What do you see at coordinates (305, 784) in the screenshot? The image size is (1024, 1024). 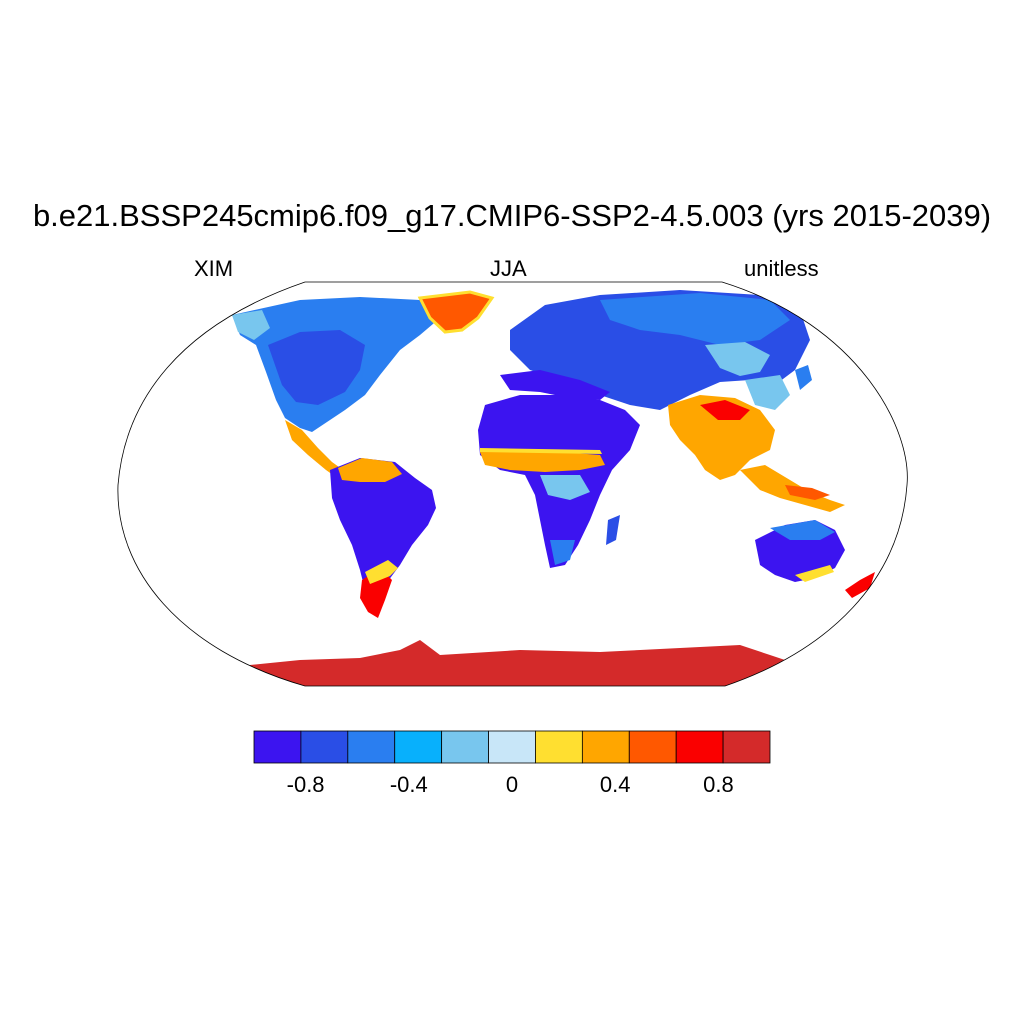 I see `colorbar-tick-label: -0.8` at bounding box center [305, 784].